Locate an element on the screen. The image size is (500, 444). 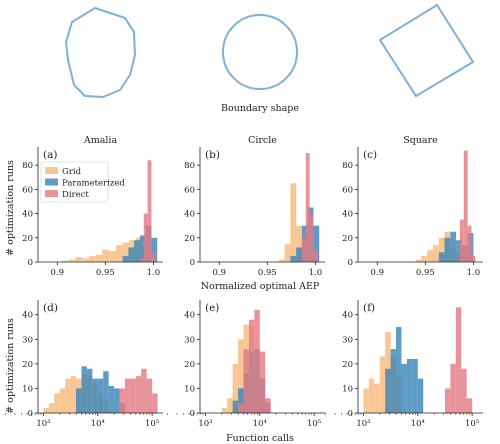
shapes-label: Boundary shape is located at coordinates (260, 108).